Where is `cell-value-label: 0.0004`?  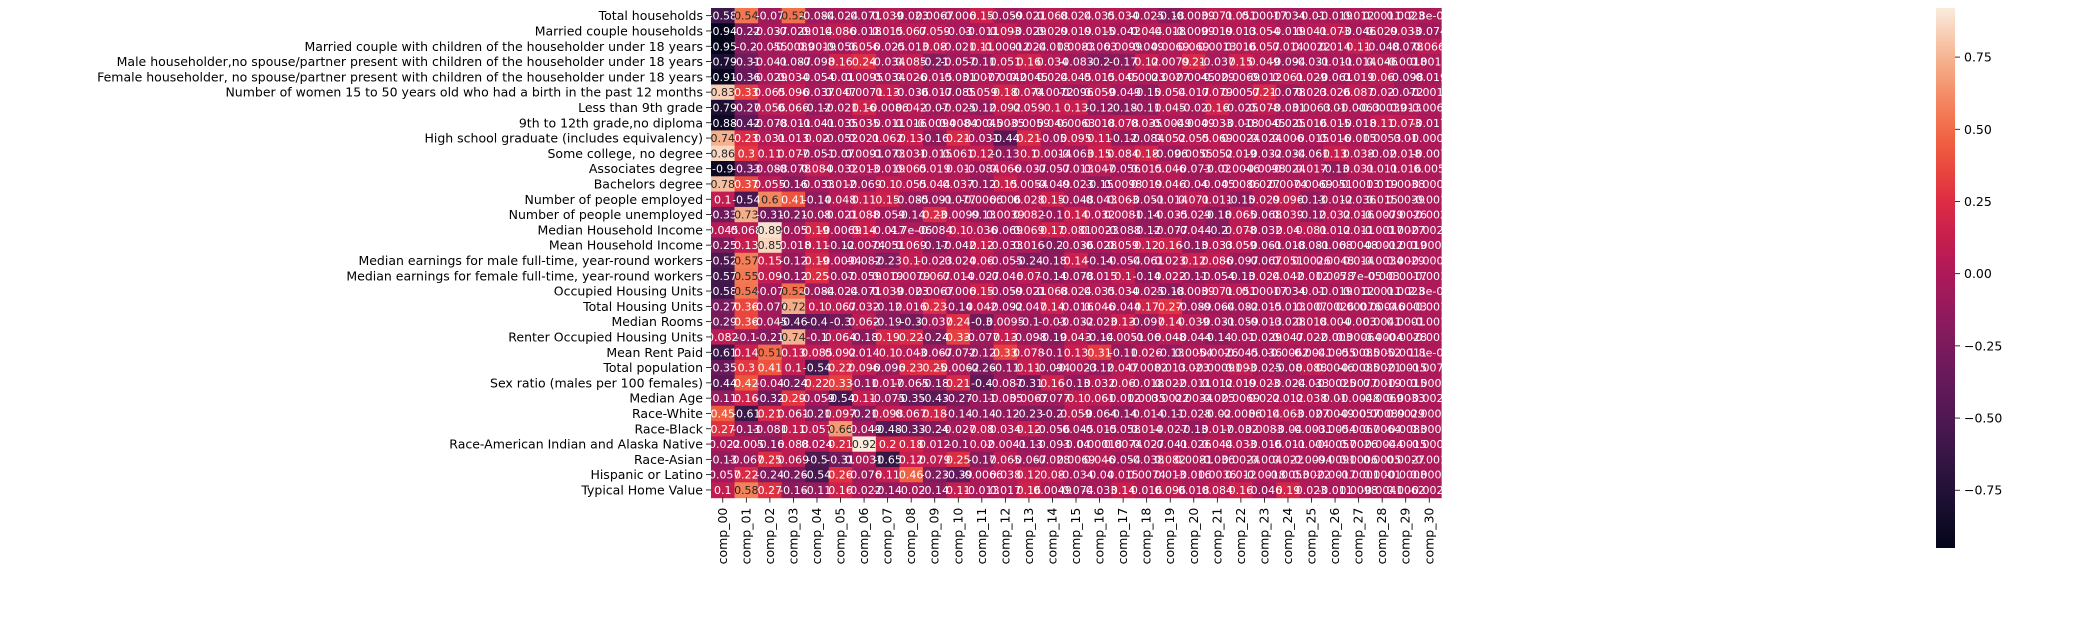
cell-value-label: 0.0004 is located at coordinates (1429, 245).